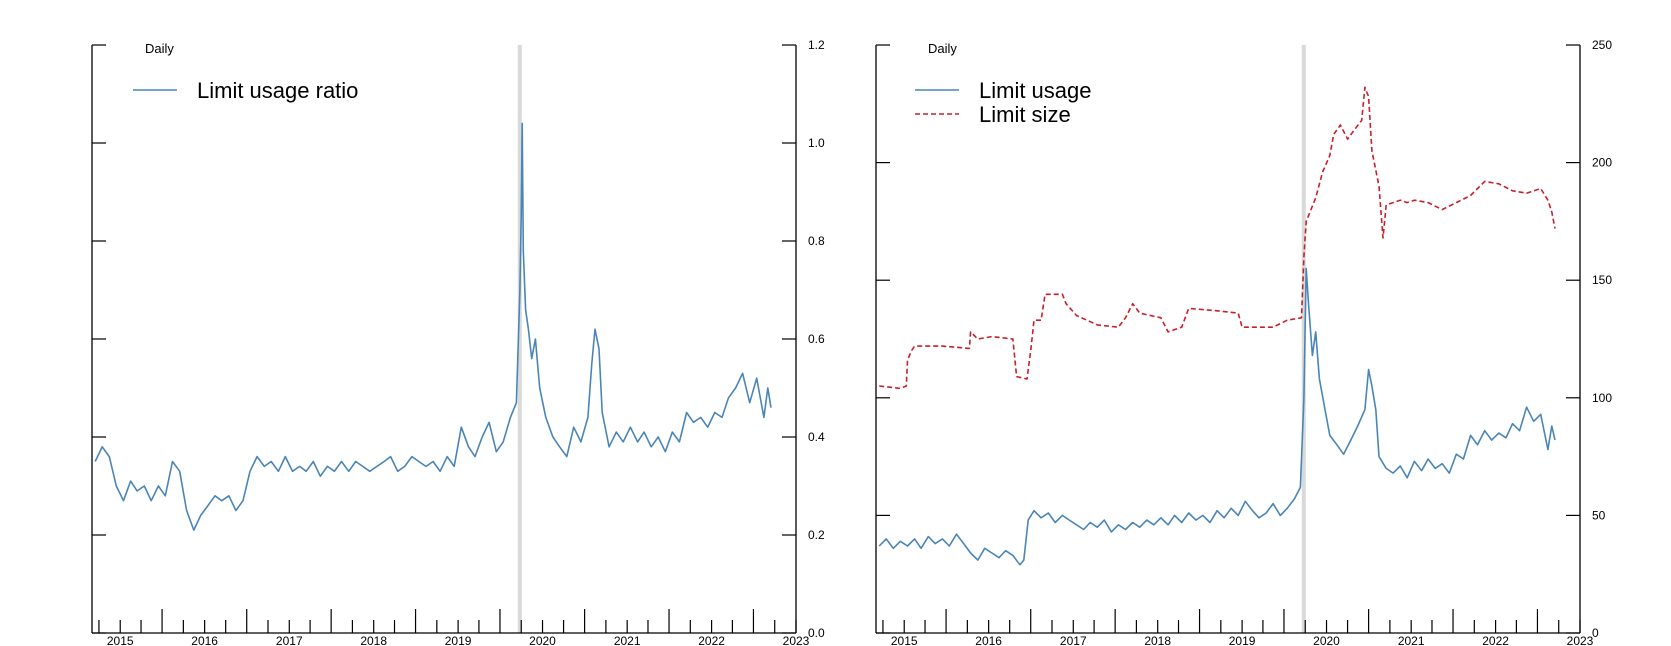 This screenshot has width=1671, height=646. What do you see at coordinates (1595, 633) in the screenshot?
I see `y-tick-label: 0` at bounding box center [1595, 633].